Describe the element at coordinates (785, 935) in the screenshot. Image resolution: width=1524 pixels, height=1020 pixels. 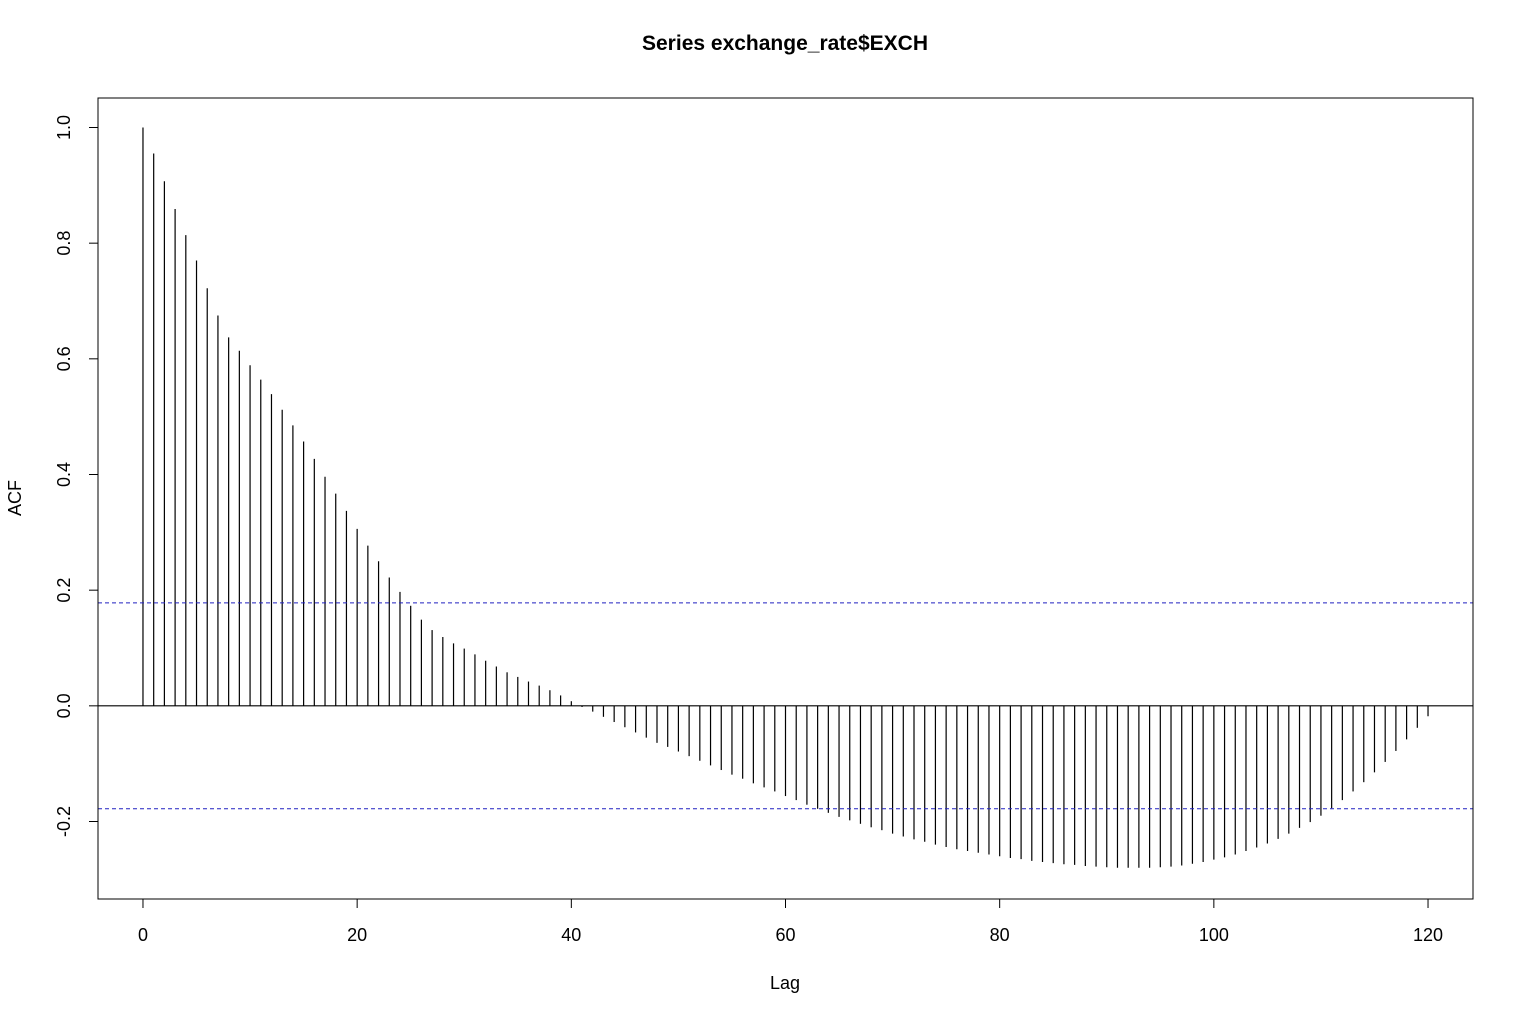
I see `x-tick-label: 60` at that location.